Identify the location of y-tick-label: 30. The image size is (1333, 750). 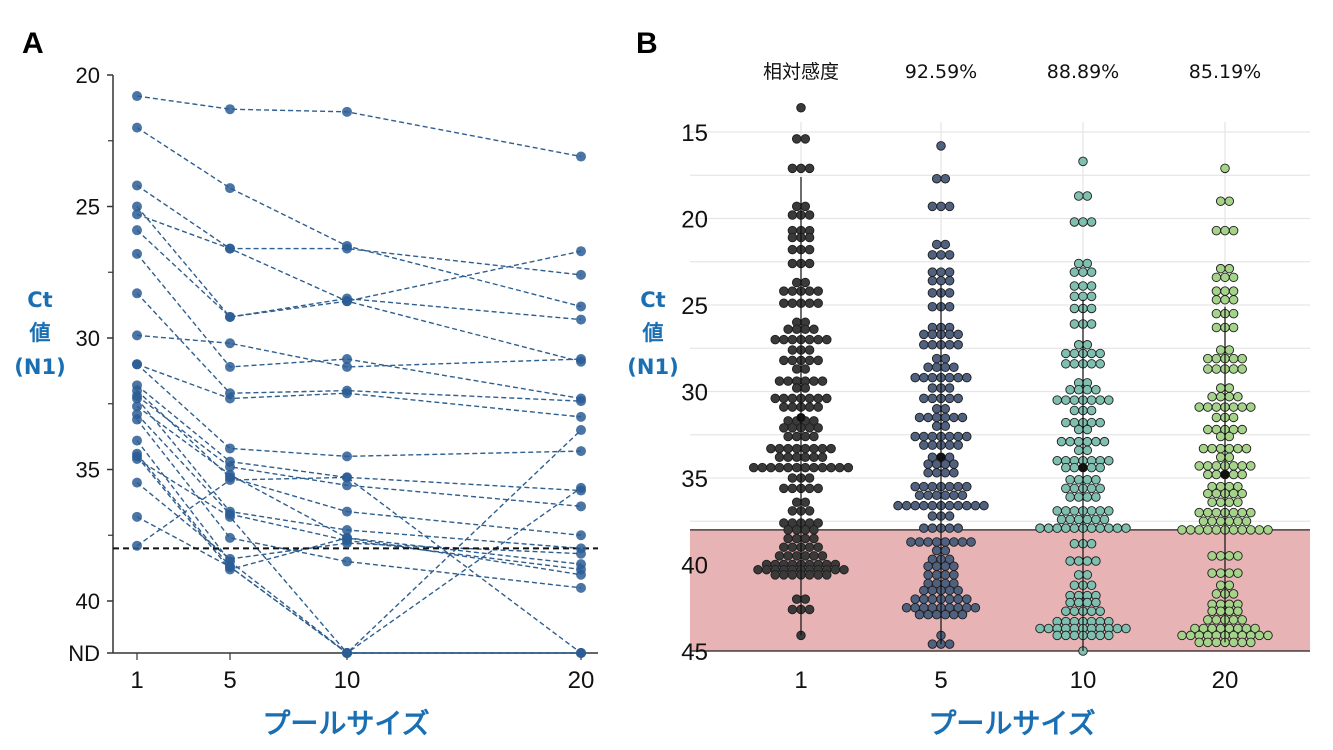
(694, 393).